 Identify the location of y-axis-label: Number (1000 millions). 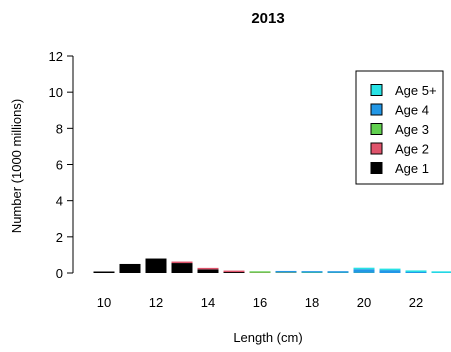
(16, 166).